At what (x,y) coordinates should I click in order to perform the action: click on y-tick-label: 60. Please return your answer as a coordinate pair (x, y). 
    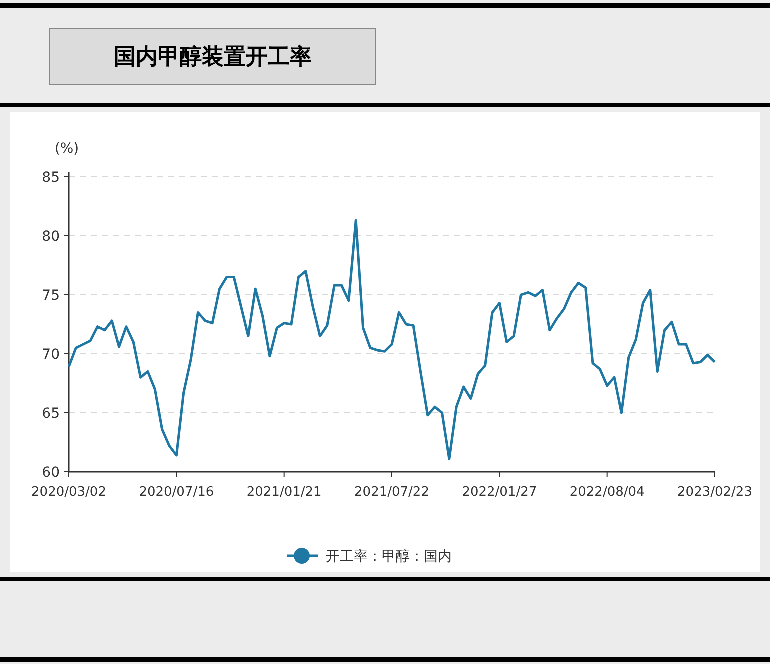
    Looking at the image, I should click on (51, 473).